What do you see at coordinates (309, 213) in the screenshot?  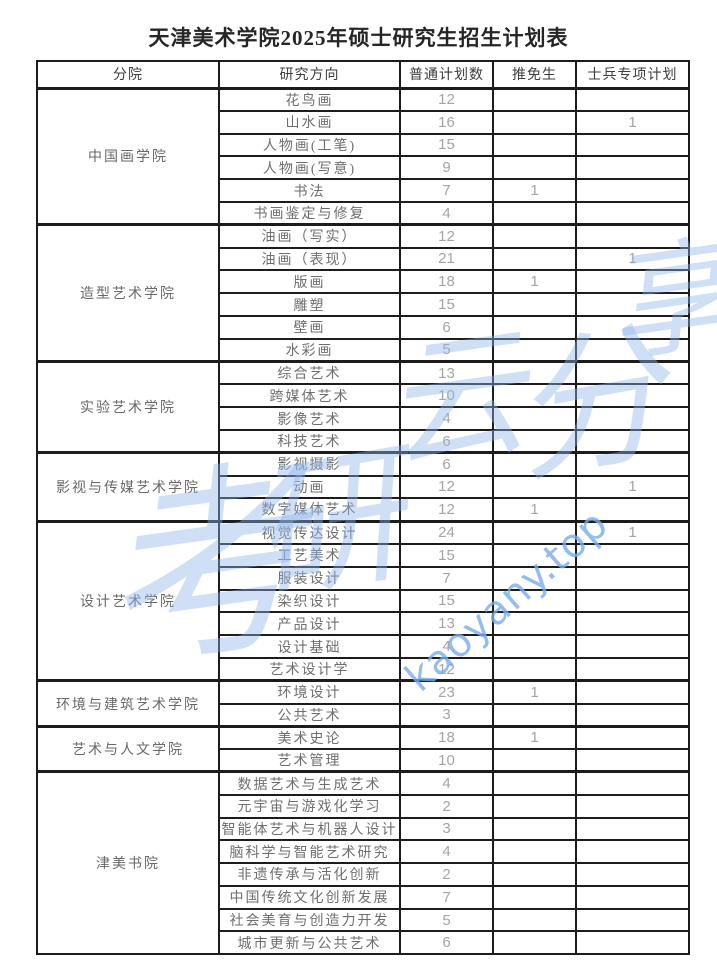 I see `direction-cell: 书画鉴定与修复` at bounding box center [309, 213].